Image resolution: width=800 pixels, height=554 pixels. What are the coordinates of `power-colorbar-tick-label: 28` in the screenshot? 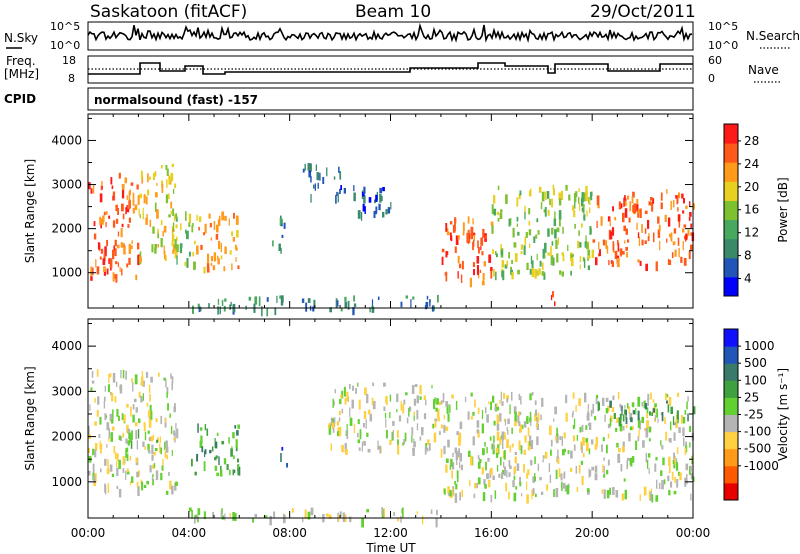 It's located at (751, 141).